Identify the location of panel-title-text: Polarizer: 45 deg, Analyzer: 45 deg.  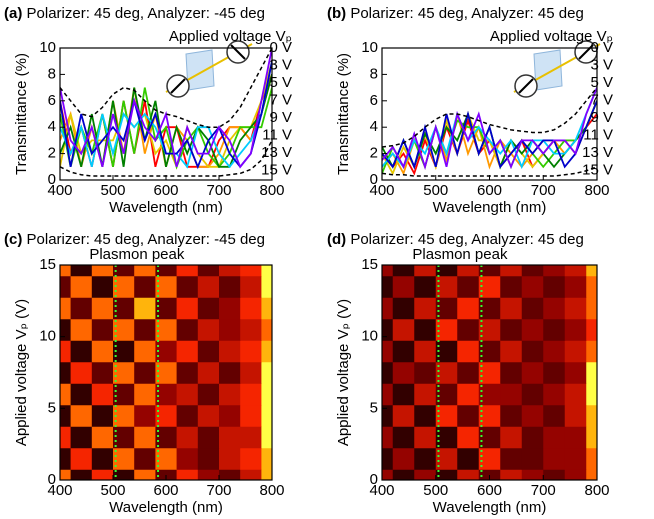
(466, 239).